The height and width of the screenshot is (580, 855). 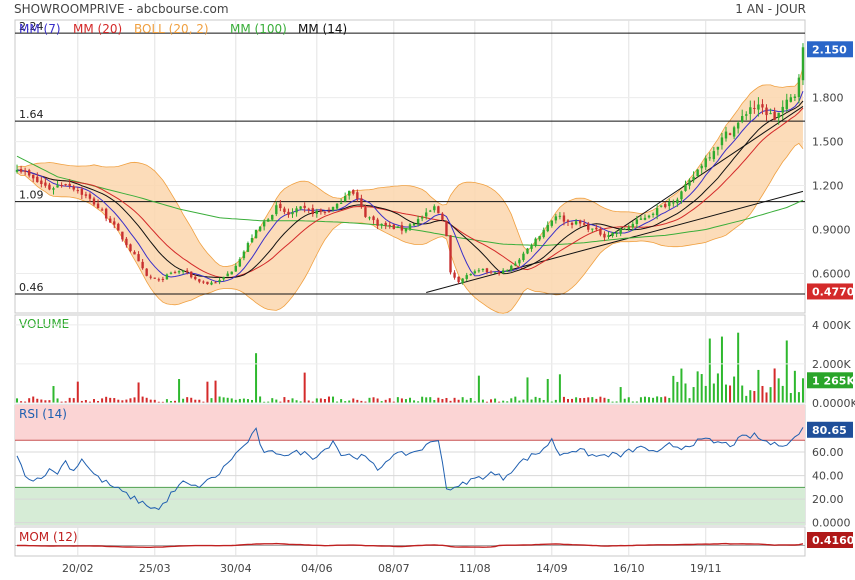 I want to click on volume-tick-label: 4 000K, so click(x=831, y=325).